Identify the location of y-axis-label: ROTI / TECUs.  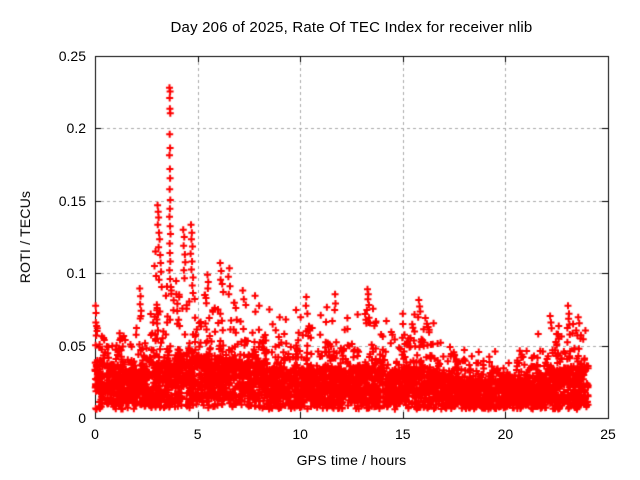
(25, 237).